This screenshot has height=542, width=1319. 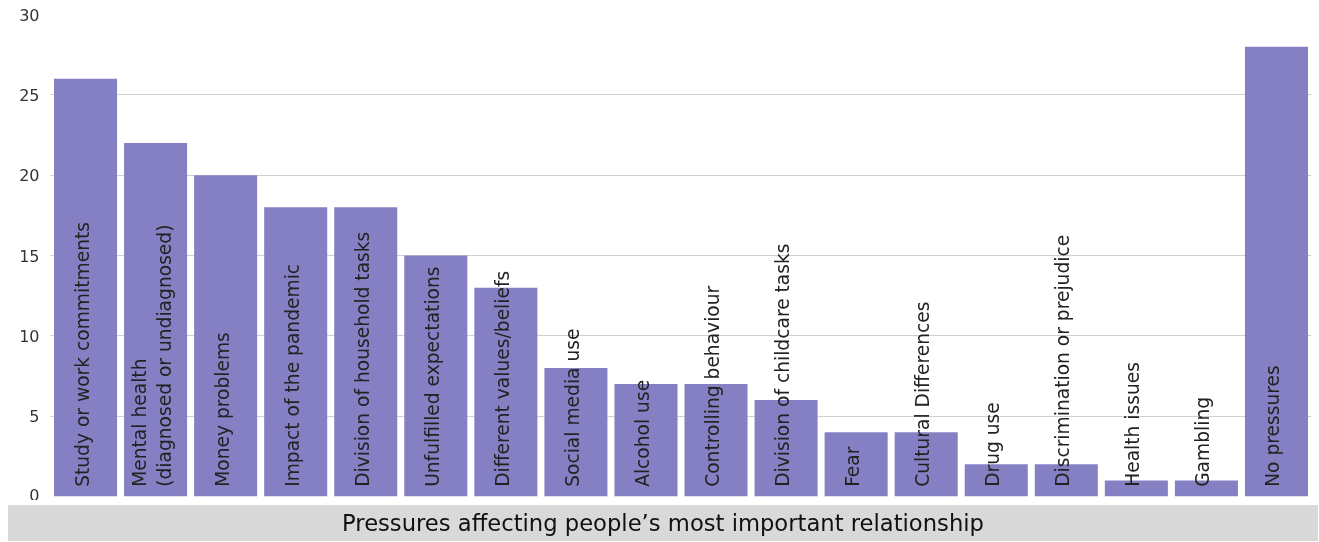 What do you see at coordinates (432, 376) in the screenshot?
I see `x-tick-label: Unfulfilled expectations` at bounding box center [432, 376].